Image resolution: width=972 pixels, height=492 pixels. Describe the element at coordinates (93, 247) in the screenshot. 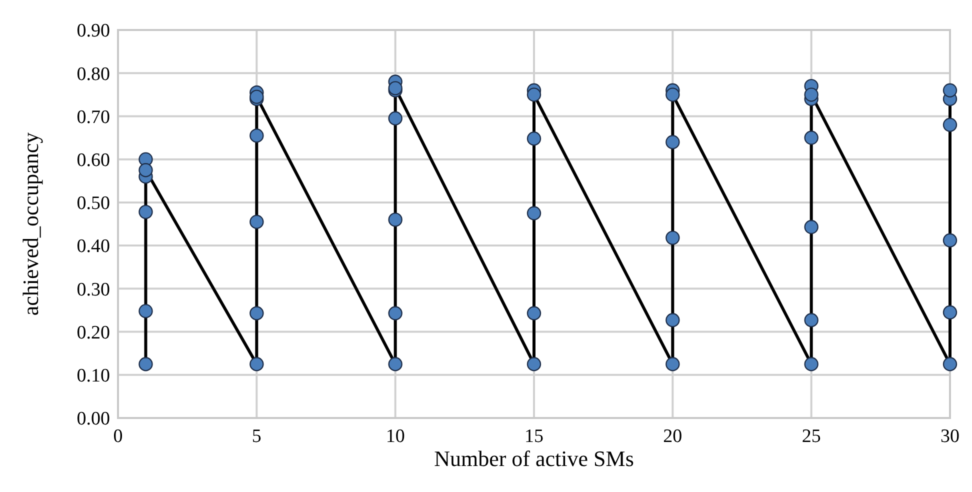

I see `y-tick-label: 0.40` at that location.